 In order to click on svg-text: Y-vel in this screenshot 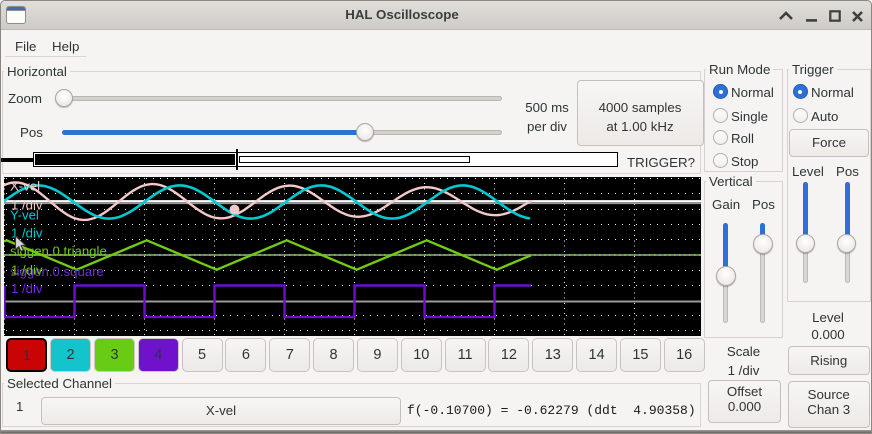, I will do `click(24, 215)`.